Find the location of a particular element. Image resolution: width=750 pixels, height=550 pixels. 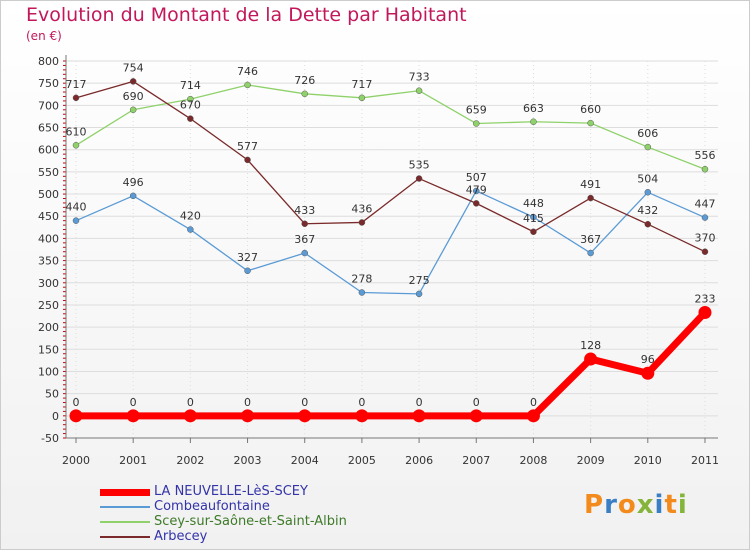

data-label-2: 714 is located at coordinates (190, 85).